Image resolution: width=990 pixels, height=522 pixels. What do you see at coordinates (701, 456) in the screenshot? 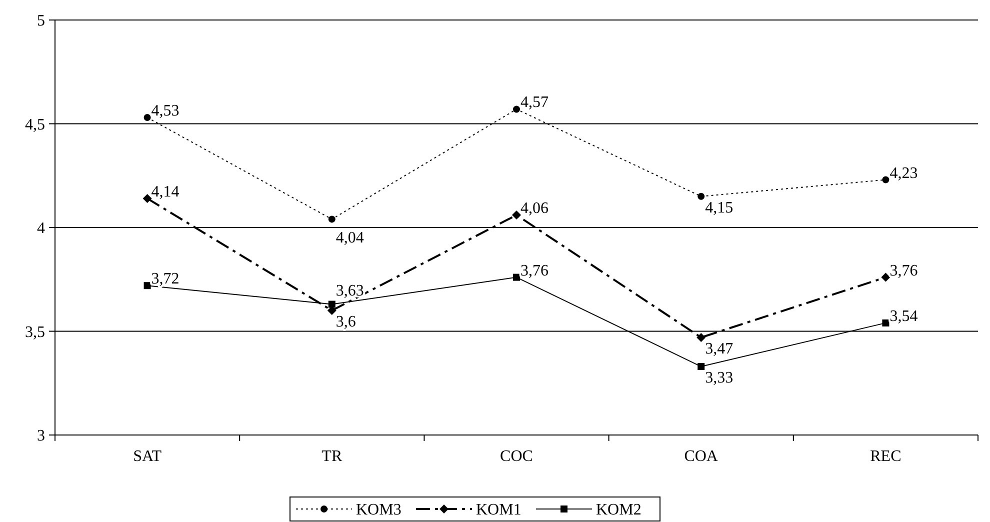
I see `x-tick-label: COA` at bounding box center [701, 456].